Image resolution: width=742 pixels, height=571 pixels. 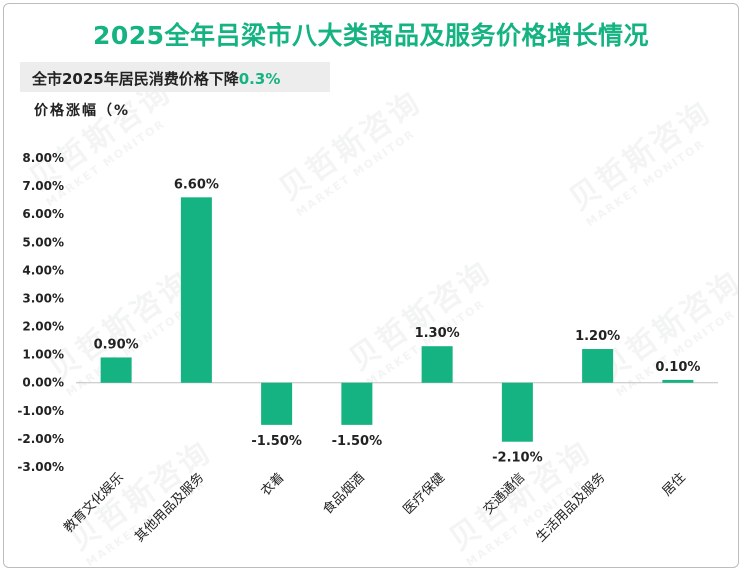 I want to click on y-tick-label: -1.00%, so click(x=40, y=411).